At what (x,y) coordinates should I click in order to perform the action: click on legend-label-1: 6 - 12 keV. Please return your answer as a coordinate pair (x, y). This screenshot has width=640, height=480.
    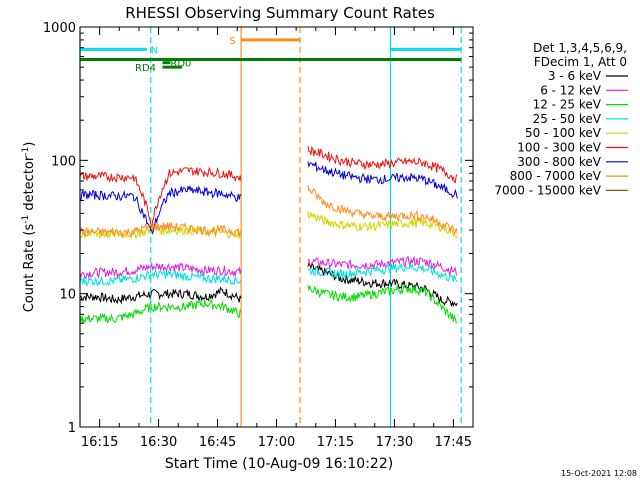
    Looking at the image, I should click on (571, 90).